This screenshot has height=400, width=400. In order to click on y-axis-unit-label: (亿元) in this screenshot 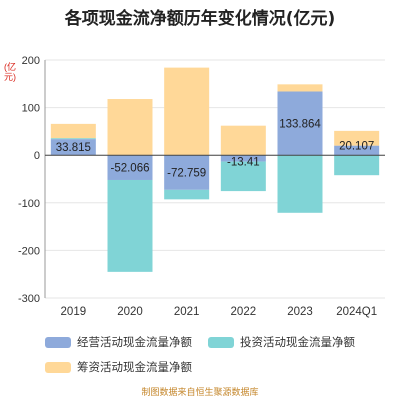, I will do `click(10, 72)`.